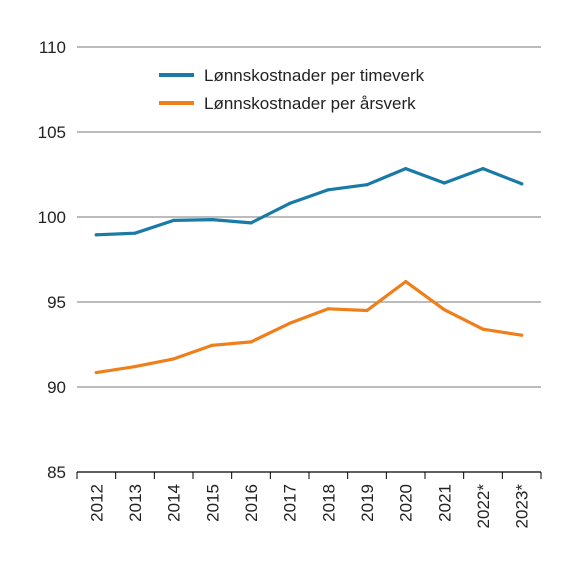 The width and height of the screenshot is (576, 568). Describe the element at coordinates (212, 503) in the screenshot. I see `x-tick-label: 2015` at that location.